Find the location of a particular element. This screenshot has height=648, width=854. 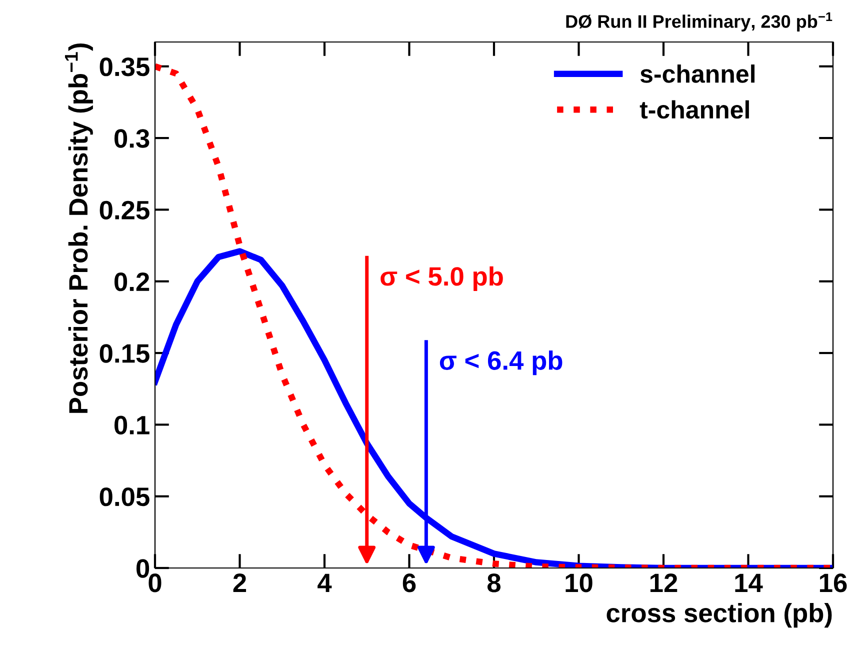

x-tick-label: 16 is located at coordinates (833, 583).